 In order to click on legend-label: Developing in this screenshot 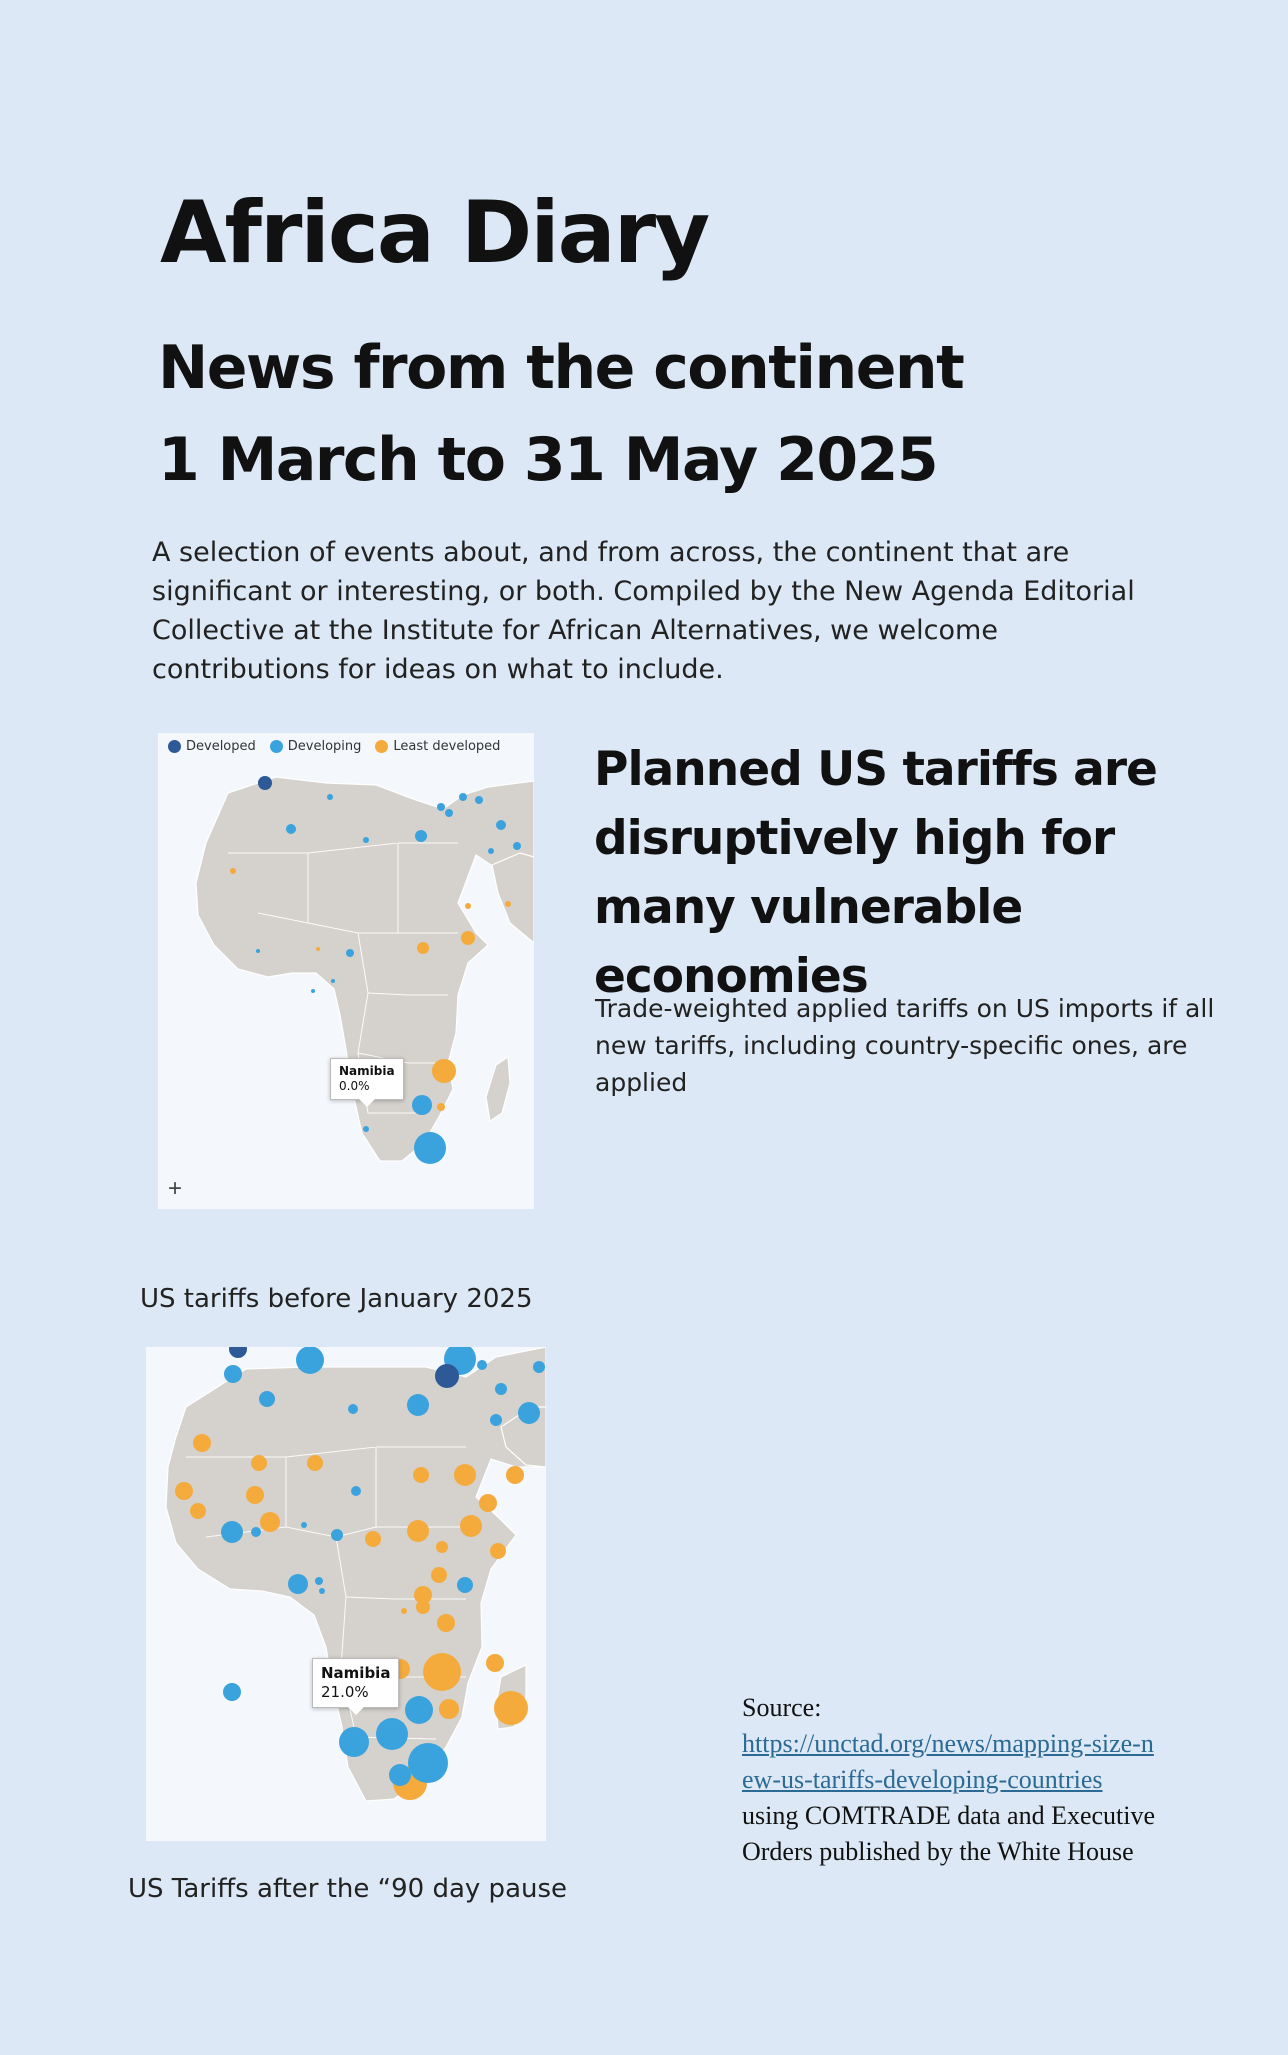, I will do `click(324, 746)`.